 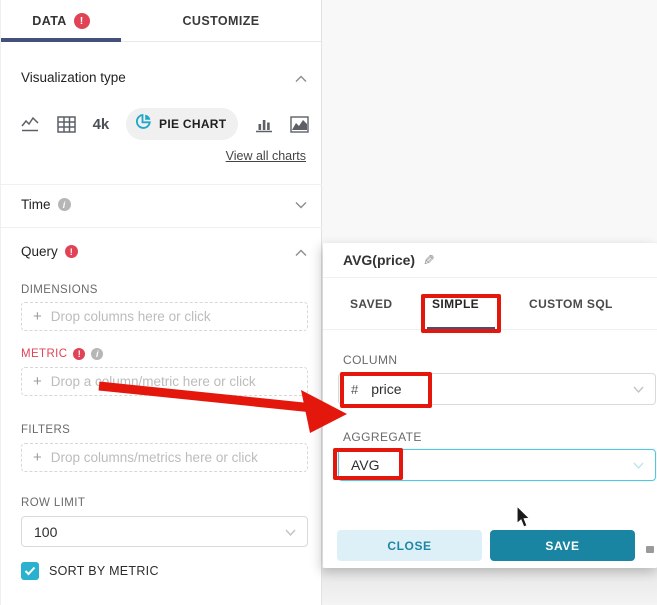 I want to click on aggregate-select: AVG, so click(x=497, y=465).